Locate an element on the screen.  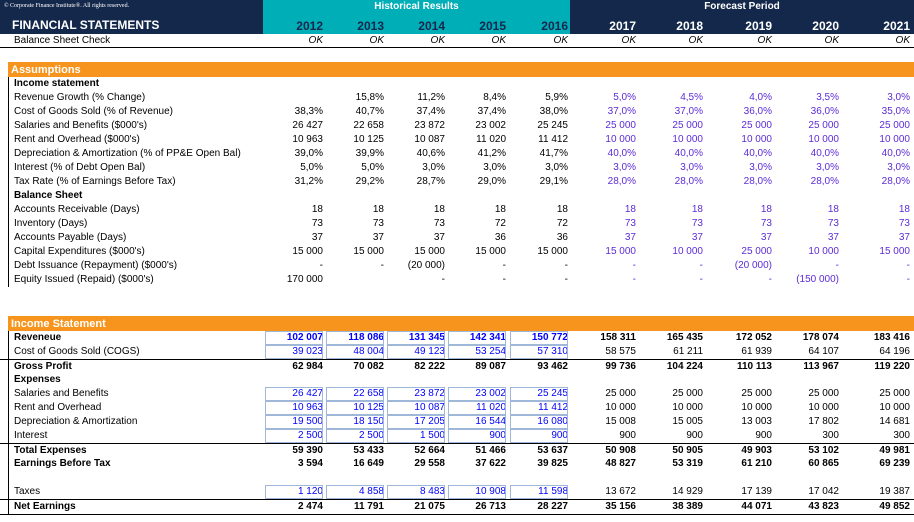
income-cell: 51 466 is located at coordinates (490, 450).